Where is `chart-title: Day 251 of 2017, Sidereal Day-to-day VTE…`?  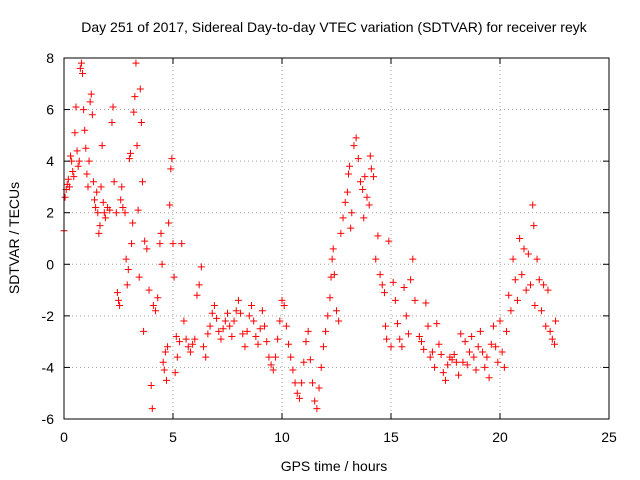
chart-title: Day 251 of 2017, Sidereal Day-to-day VTE… is located at coordinates (334, 27).